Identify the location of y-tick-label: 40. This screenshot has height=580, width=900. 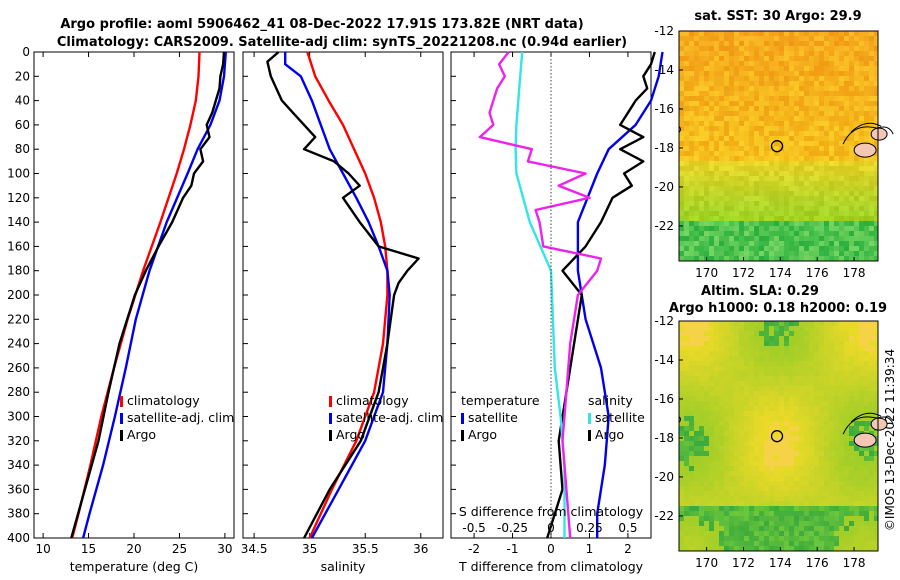
(22, 101).